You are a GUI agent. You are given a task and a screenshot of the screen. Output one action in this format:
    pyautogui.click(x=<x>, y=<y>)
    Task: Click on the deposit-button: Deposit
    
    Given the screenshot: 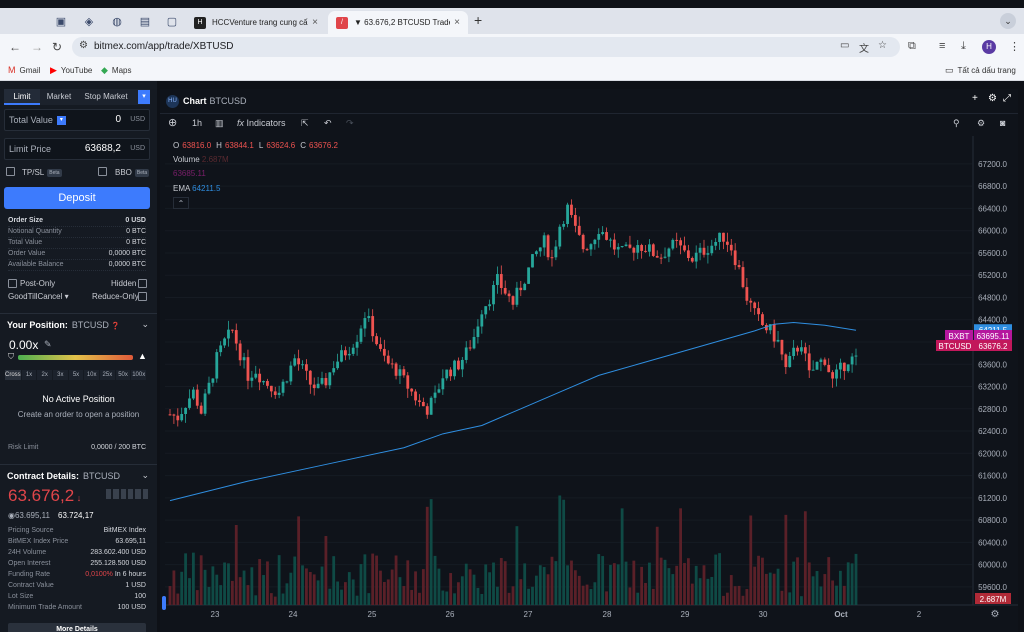 What is the action you would take?
    pyautogui.click(x=77, y=198)
    